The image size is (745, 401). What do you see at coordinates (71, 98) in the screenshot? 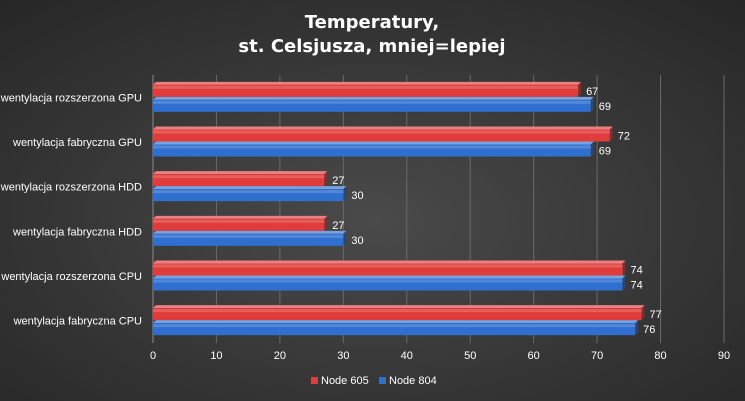
I see `category-label: wentylacja rozszerzona GPU` at bounding box center [71, 98].